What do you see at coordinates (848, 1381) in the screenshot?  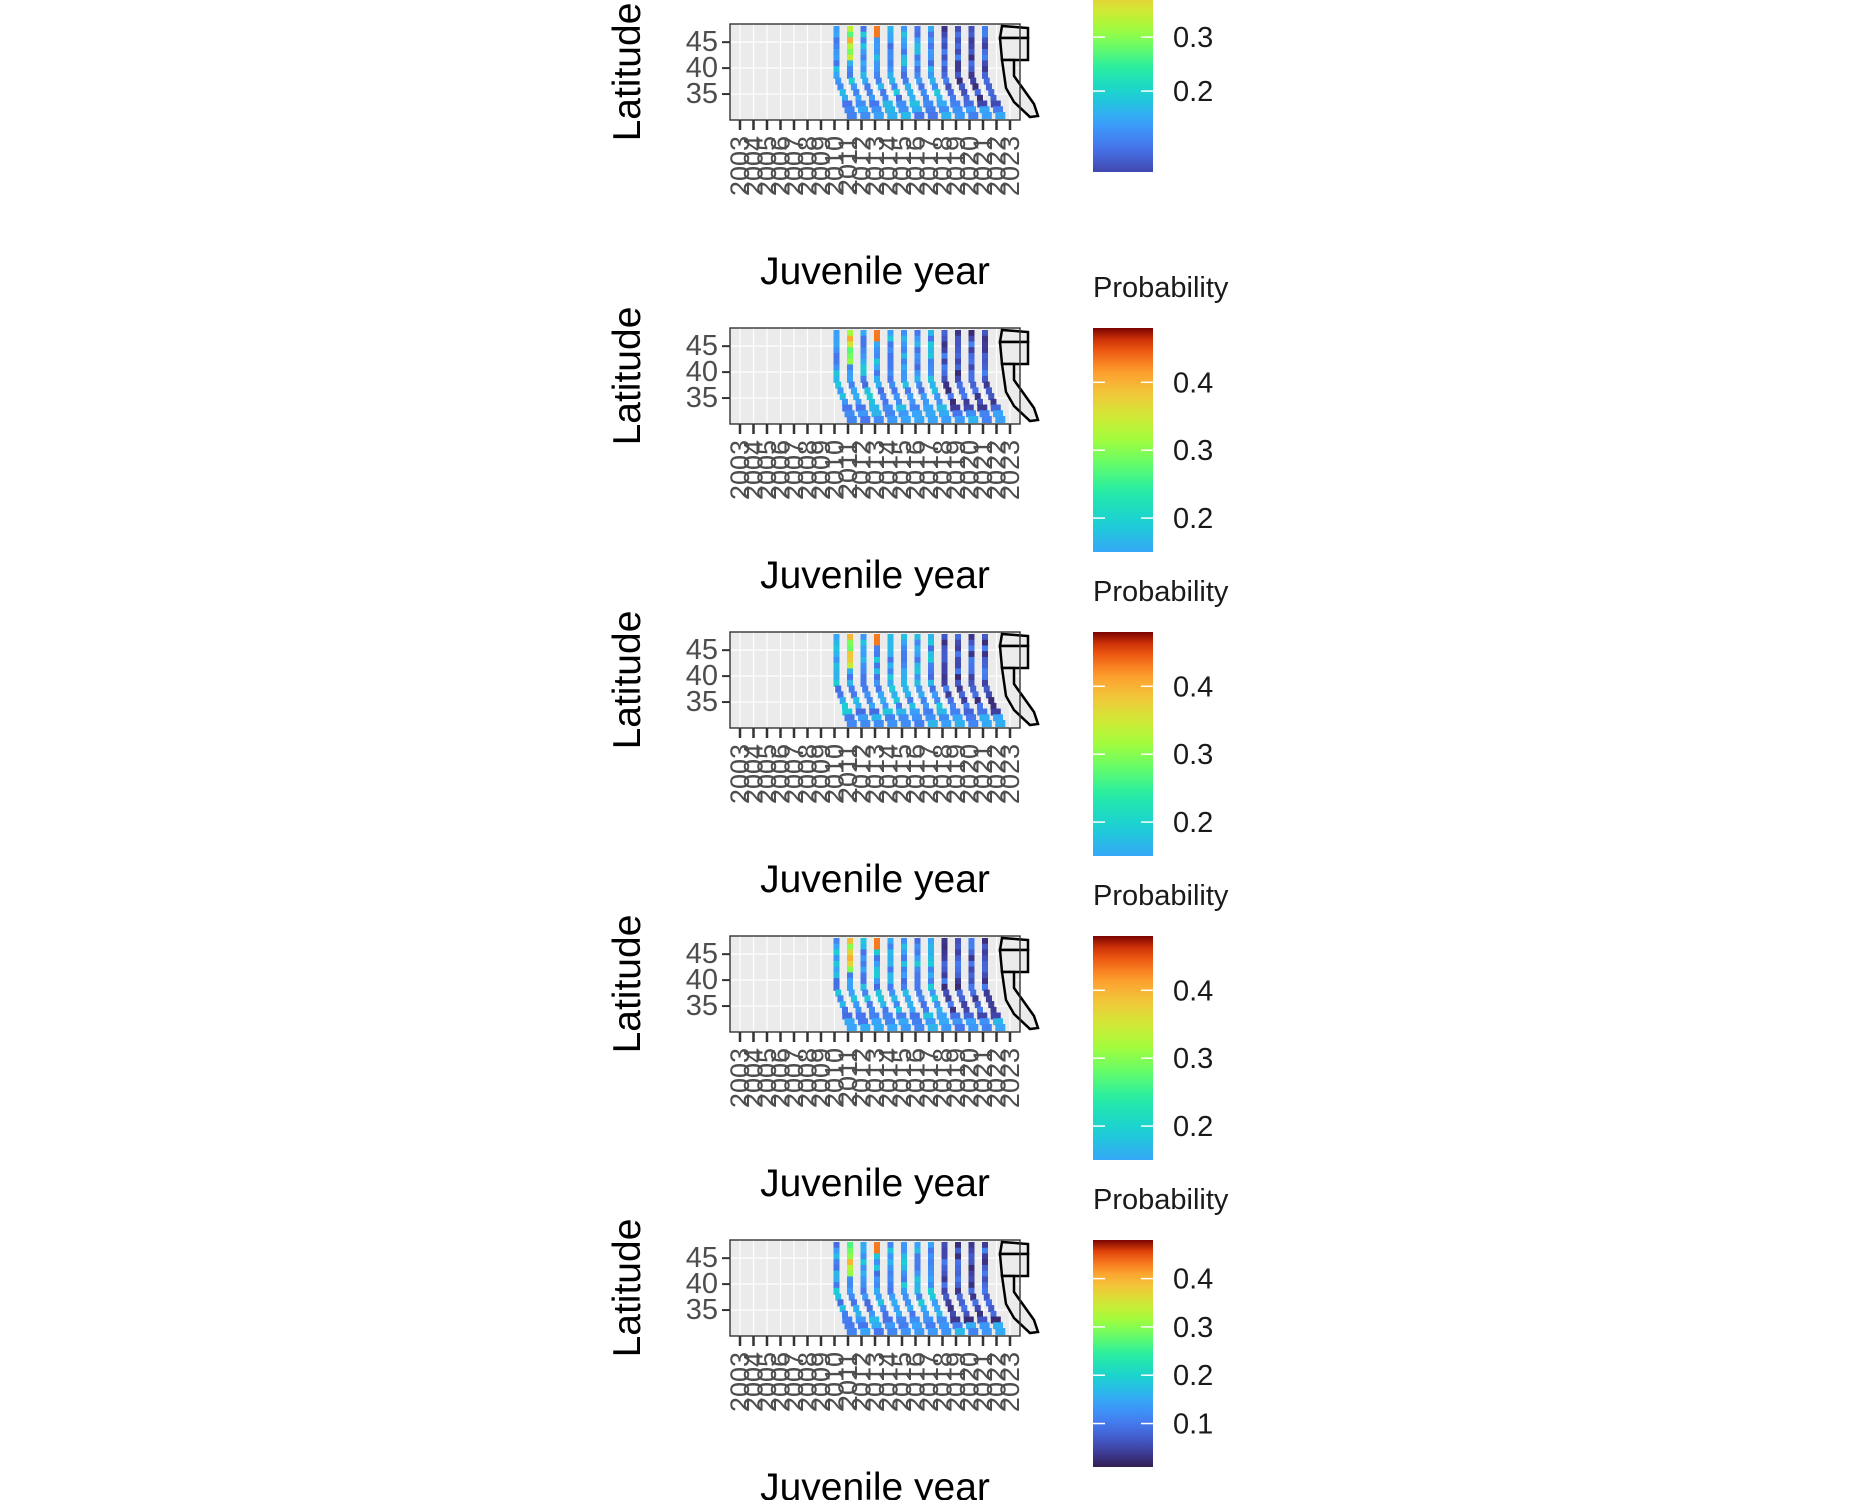 I see `x-tick-label: 2011` at bounding box center [848, 1381].